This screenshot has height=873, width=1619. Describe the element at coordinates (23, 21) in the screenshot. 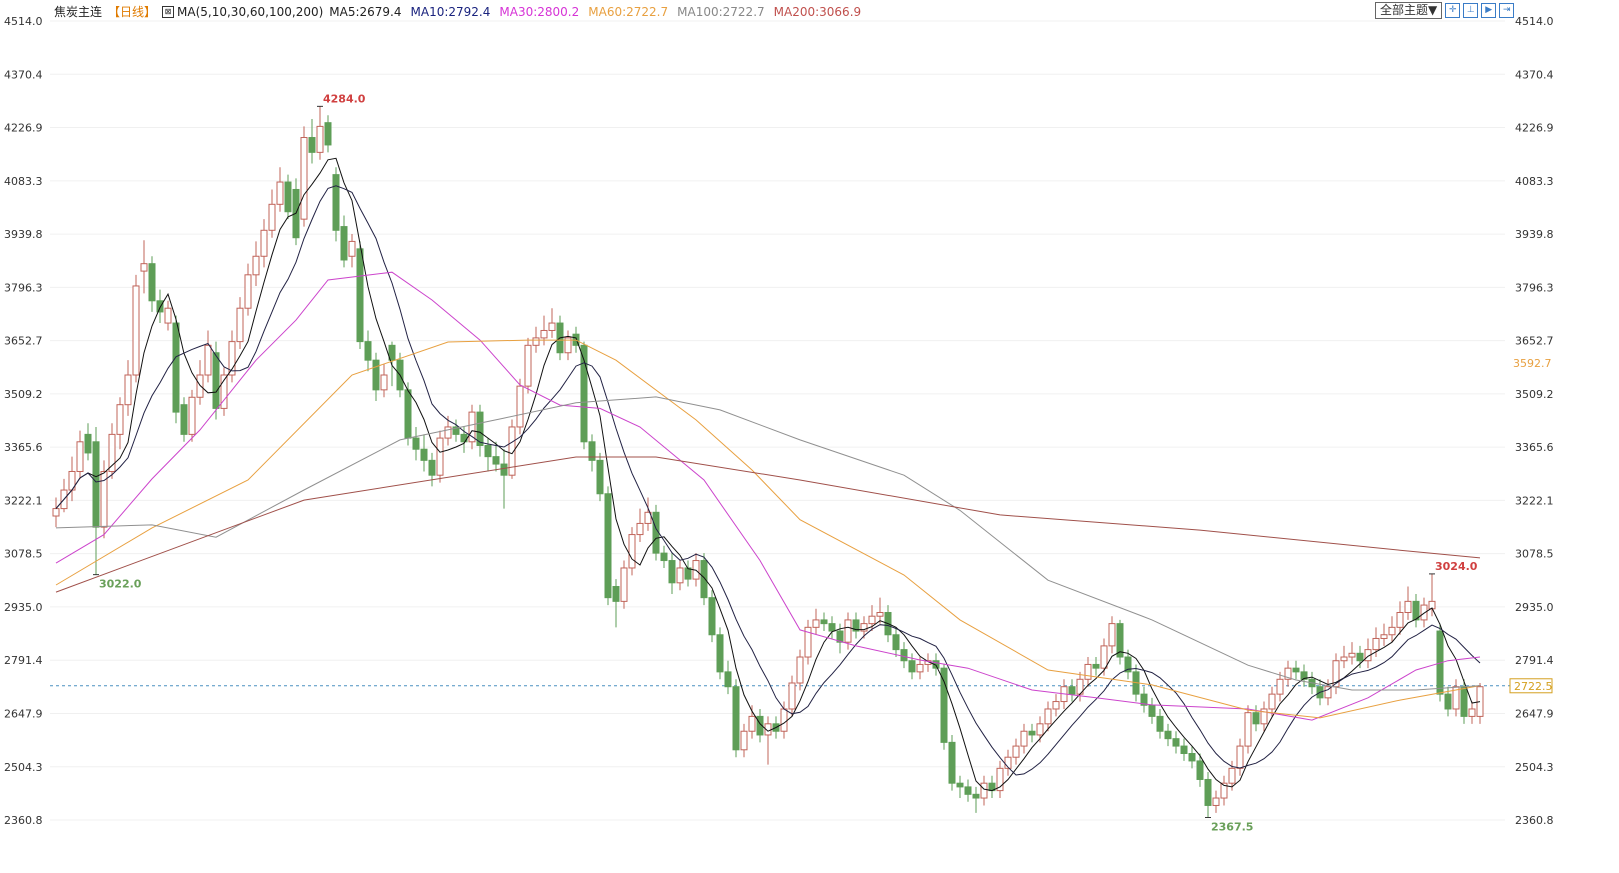

I see `y-tick-label-left: 4514.0` at that location.